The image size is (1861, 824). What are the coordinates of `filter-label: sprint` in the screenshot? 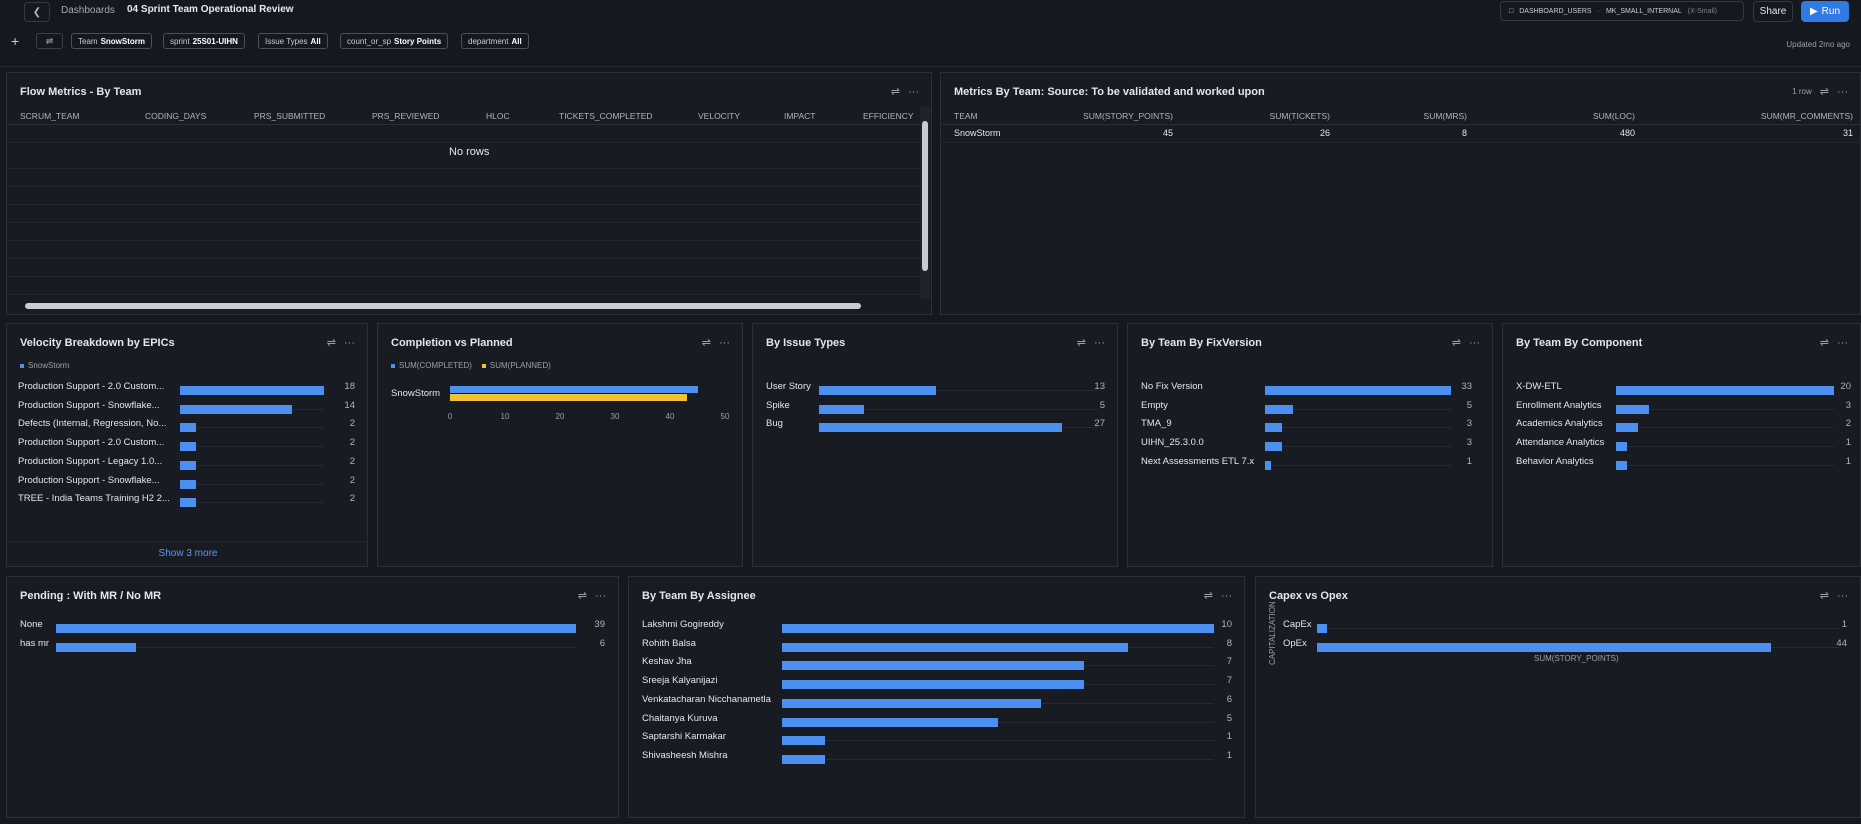 It's located at (180, 41).